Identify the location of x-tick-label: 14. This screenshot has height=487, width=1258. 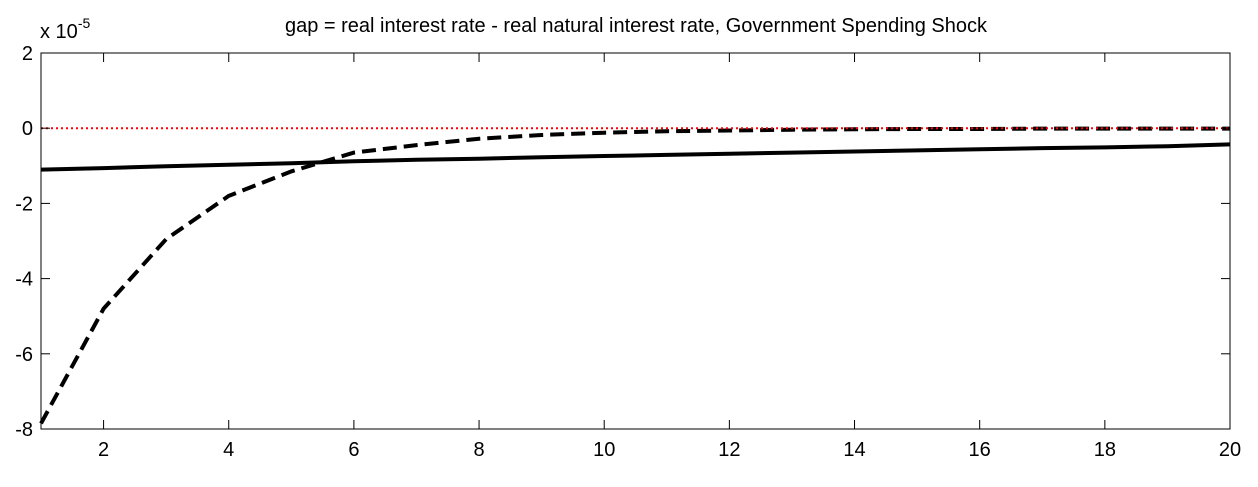
(854, 450).